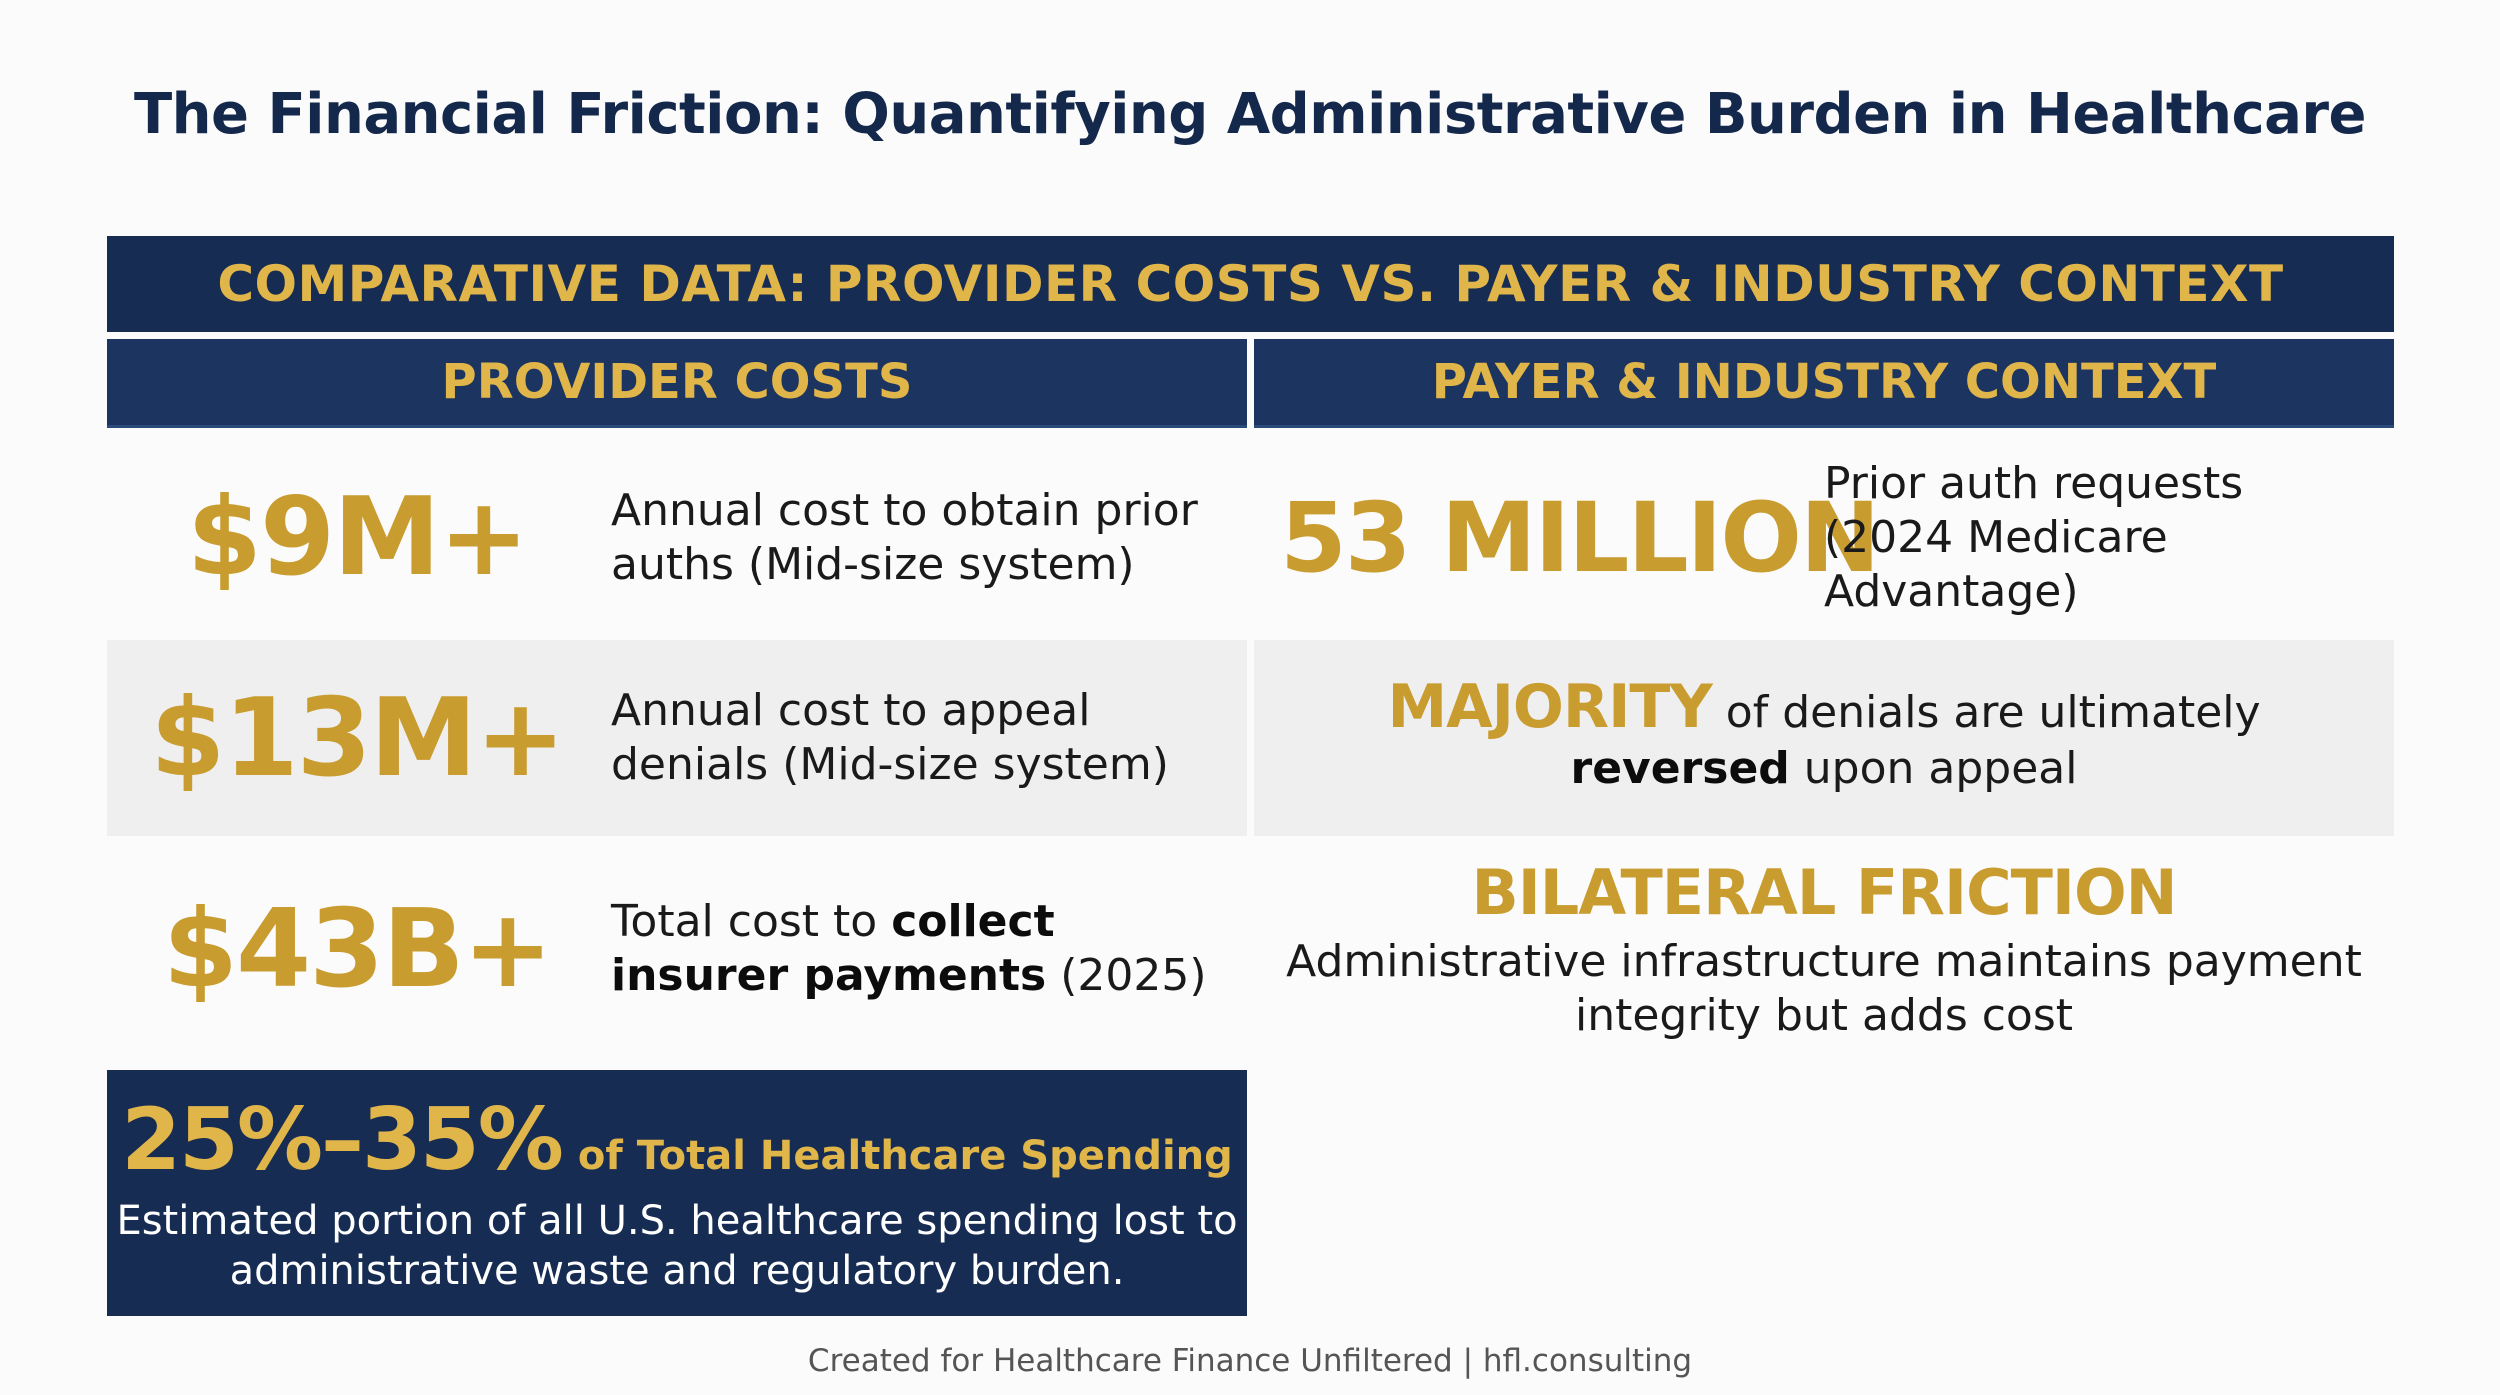  Describe the element at coordinates (1933, 768) in the screenshot. I see `majority-line-2-rest: upon appeal` at that location.